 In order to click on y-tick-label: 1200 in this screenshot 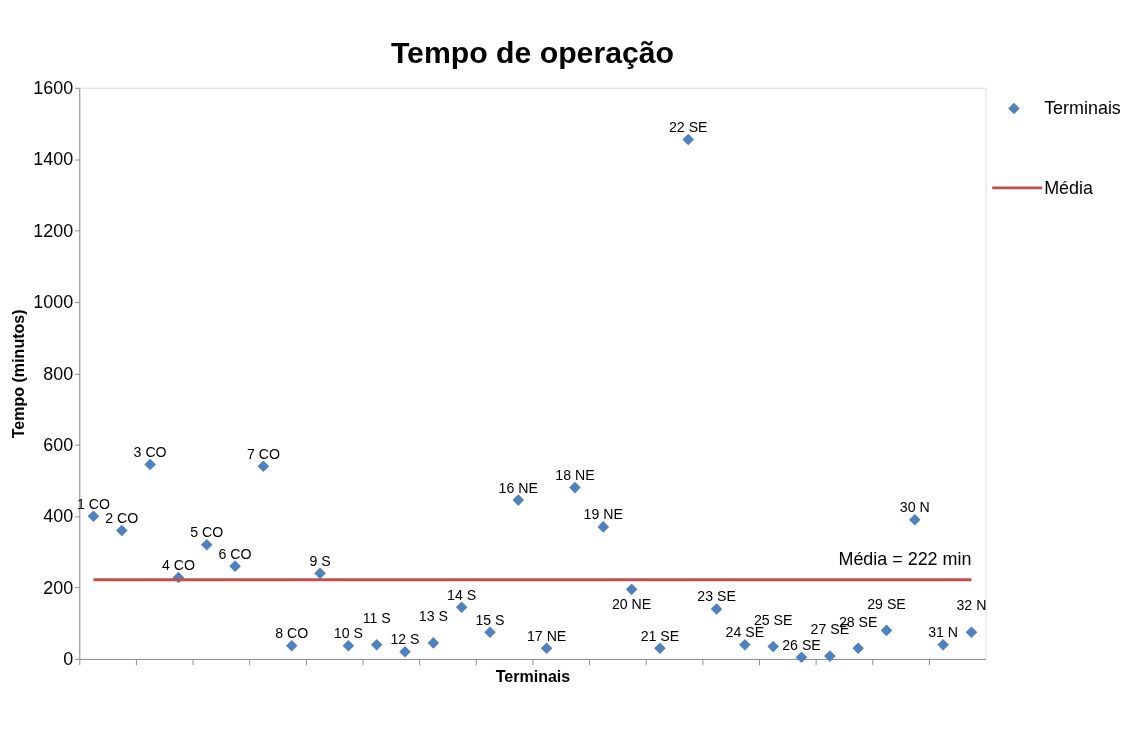, I will do `click(53, 230)`.